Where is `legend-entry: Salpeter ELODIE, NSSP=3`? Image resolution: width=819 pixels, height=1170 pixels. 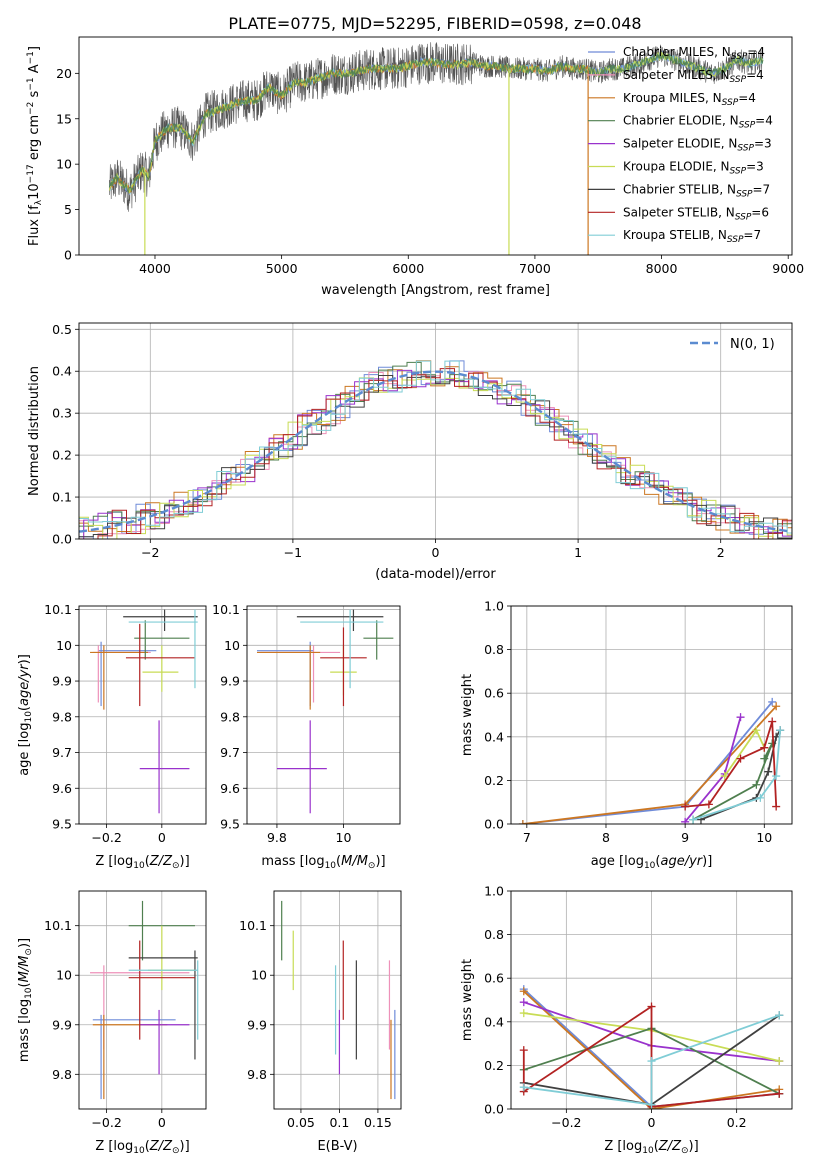 legend-entry: Salpeter ELODIE, NSSP=3 is located at coordinates (697, 145).